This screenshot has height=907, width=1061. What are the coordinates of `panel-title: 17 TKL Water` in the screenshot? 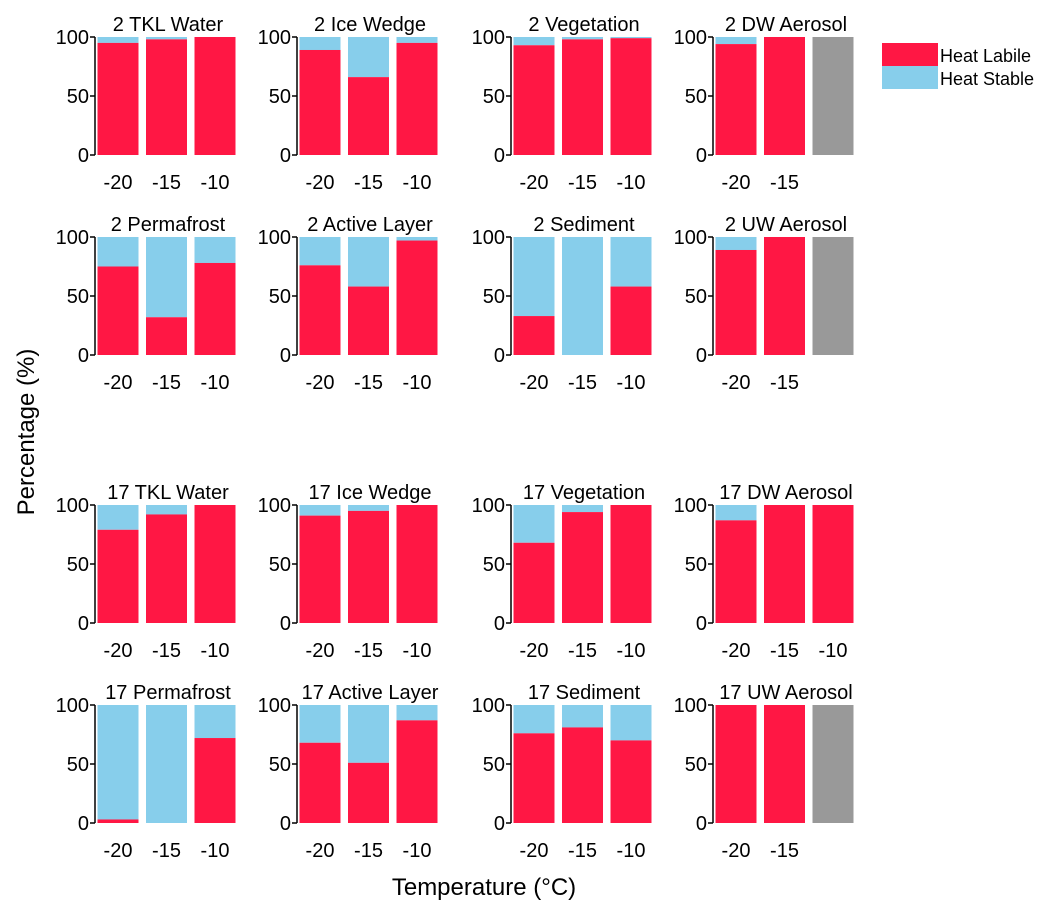 It's located at (168, 493).